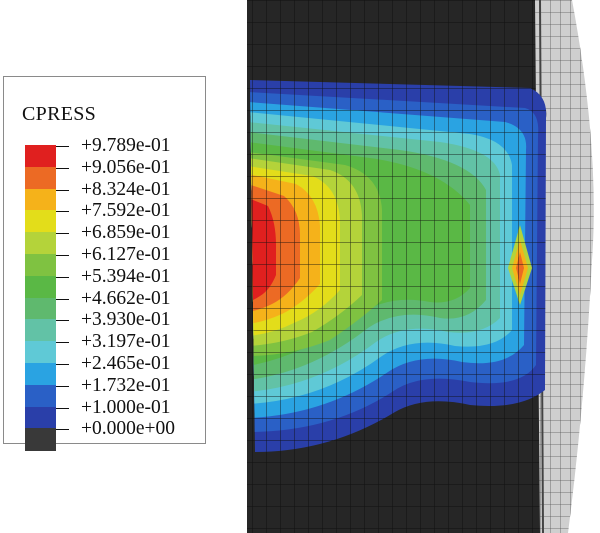  Describe the element at coordinates (126, 189) in the screenshot. I see `legend-label: +8.324e-01` at that location.